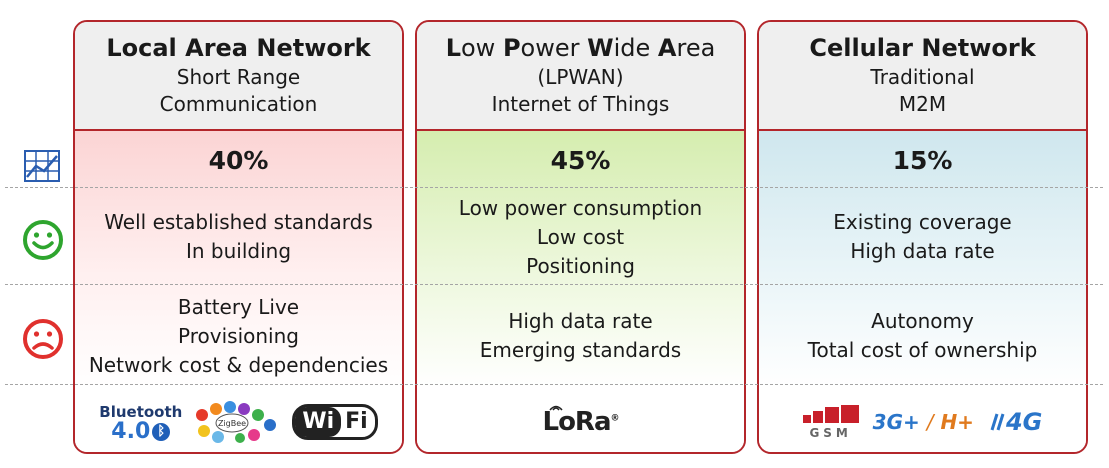 The image size is (1109, 468). I want to click on market-share: 45%, so click(580, 160).